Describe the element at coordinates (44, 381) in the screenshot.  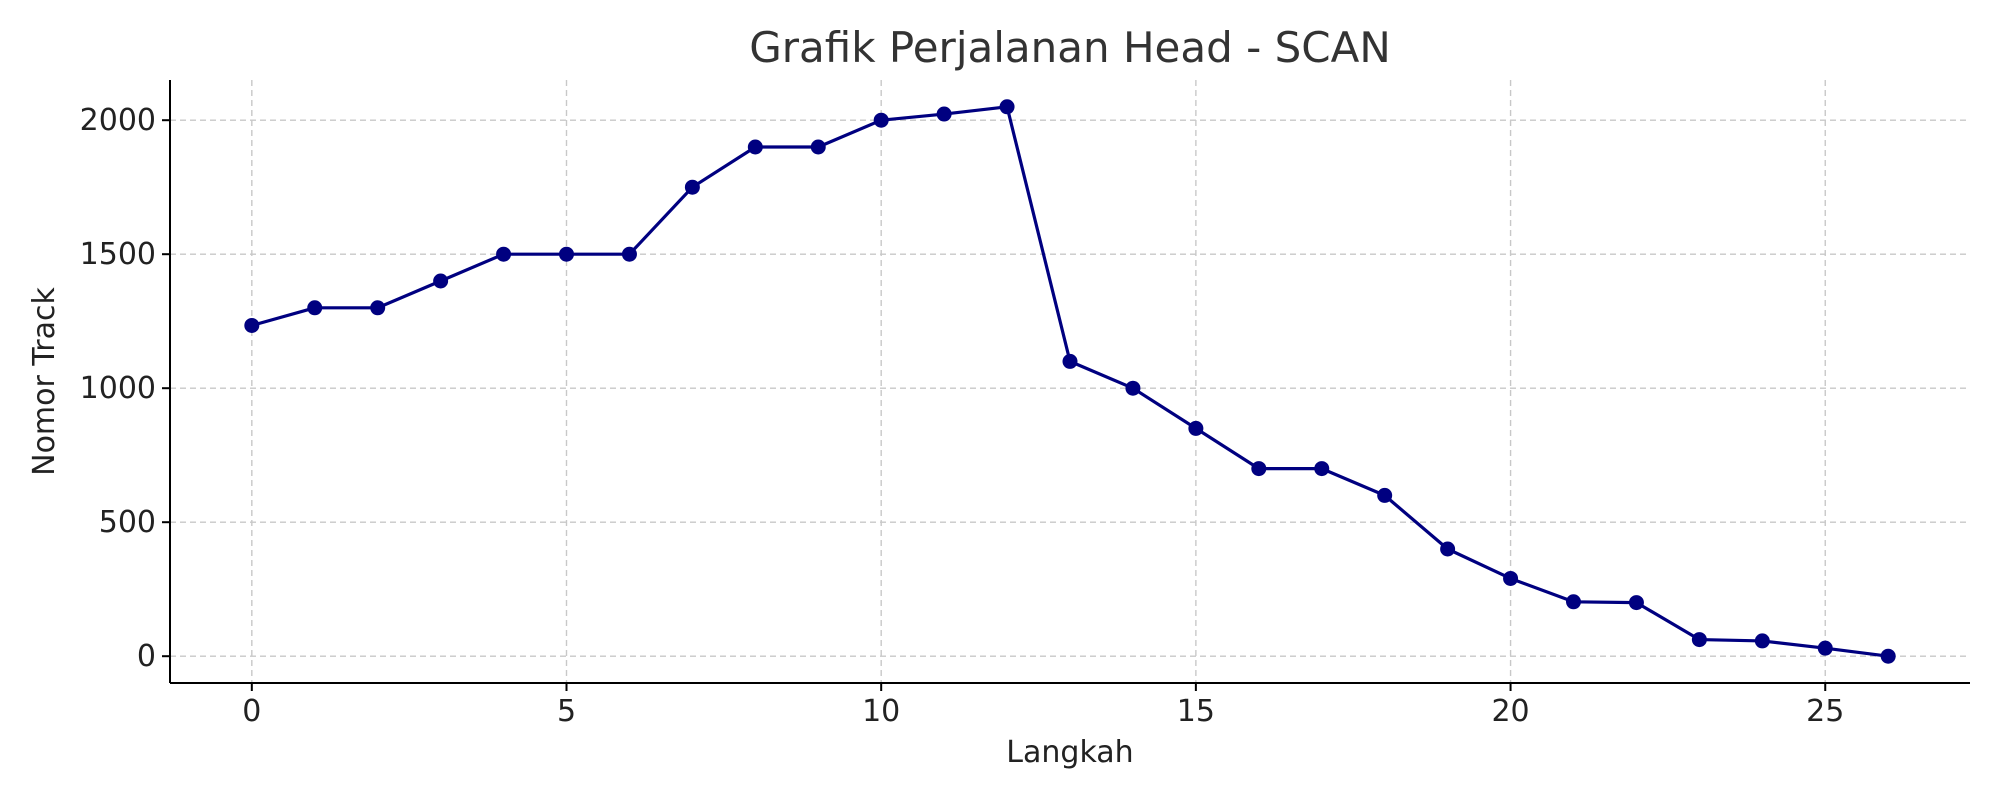
I see `y-axis-label: Nomor Track` at that location.